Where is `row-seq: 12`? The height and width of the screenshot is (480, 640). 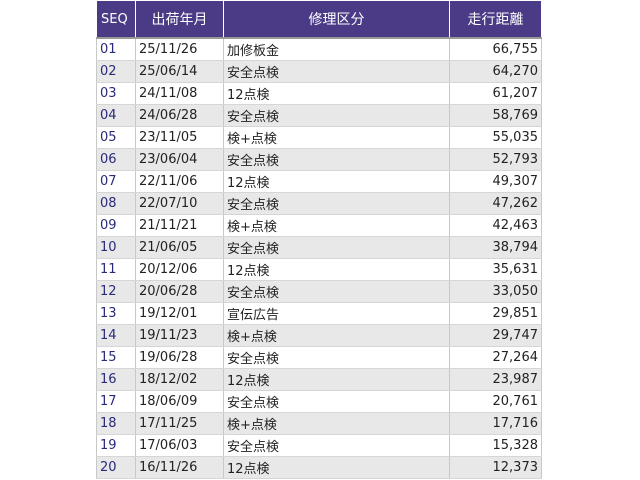 row-seq: 12 is located at coordinates (116, 291).